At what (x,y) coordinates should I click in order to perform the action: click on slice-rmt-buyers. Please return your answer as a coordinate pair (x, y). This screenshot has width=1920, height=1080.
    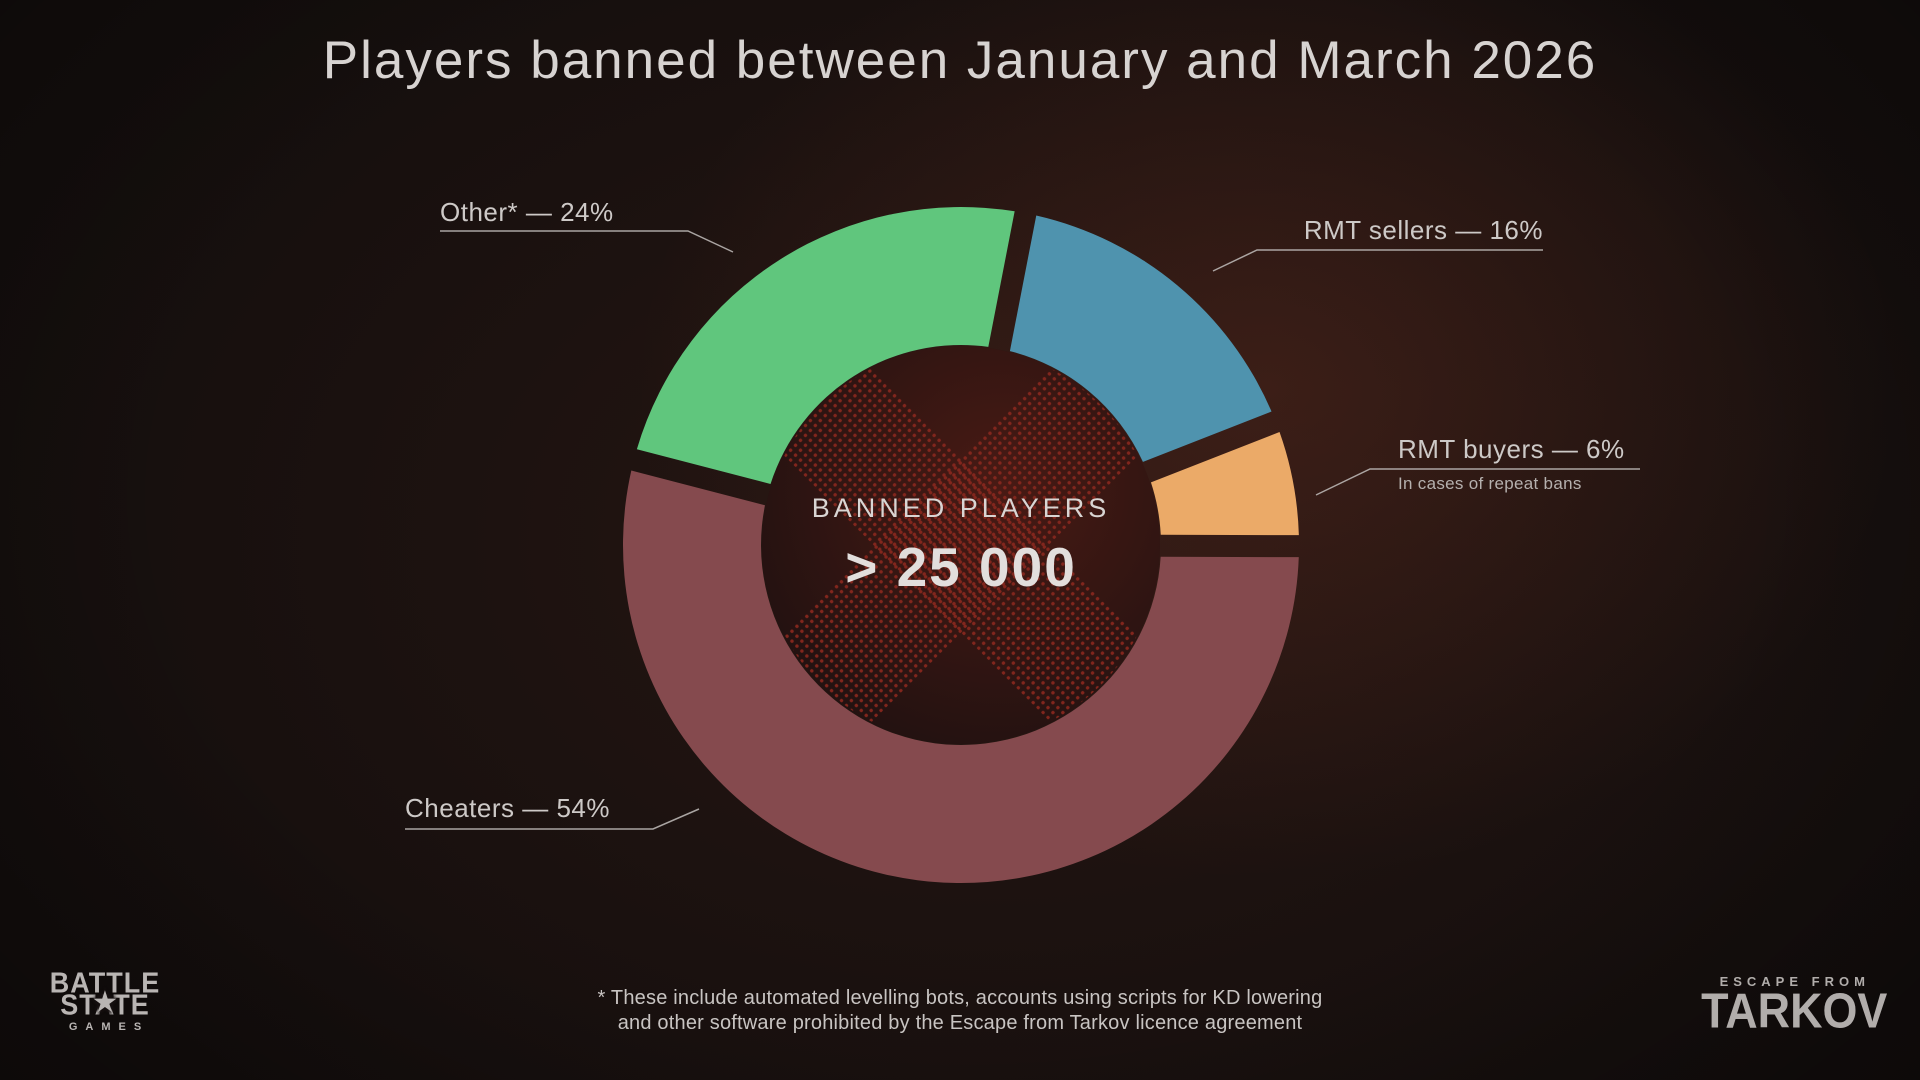
    Looking at the image, I should click on (1224, 483).